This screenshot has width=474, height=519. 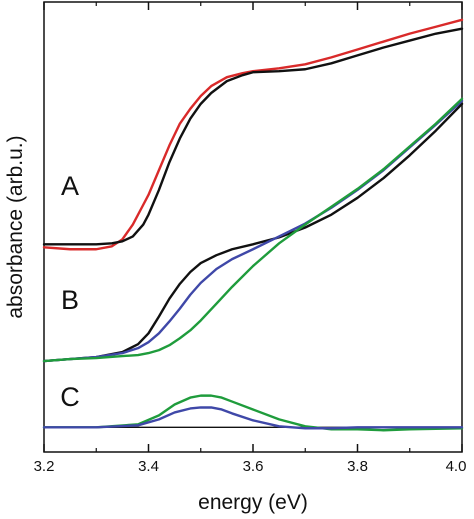 I want to click on panel-label-c: C, so click(x=70, y=397).